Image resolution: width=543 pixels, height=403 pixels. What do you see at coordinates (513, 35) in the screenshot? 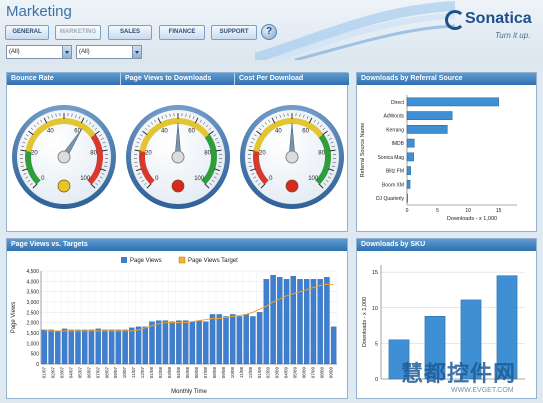
I see `logo-tagline: Turn it up.` at bounding box center [513, 35].